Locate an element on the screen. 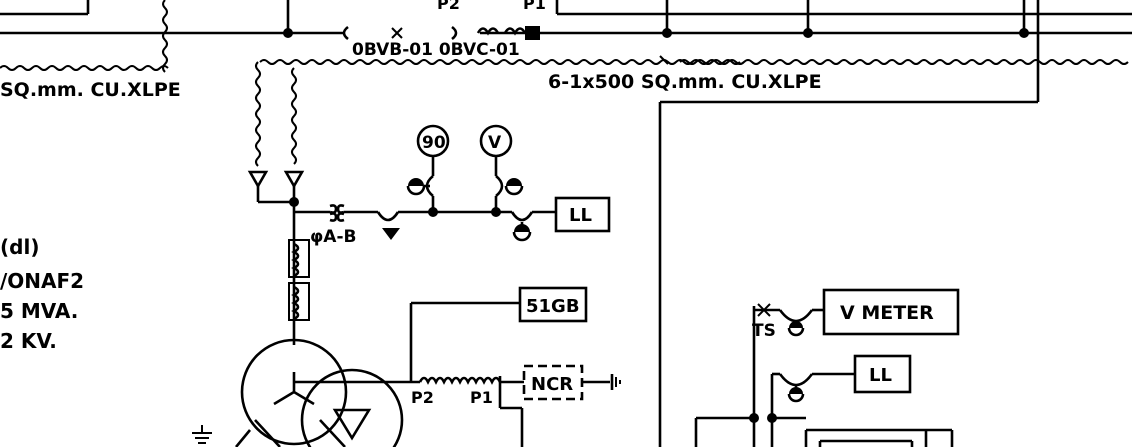 Image resolution: width=1132 pixels, height=447 pixels. relay-ll-top-label: LL is located at coordinates (580, 215).